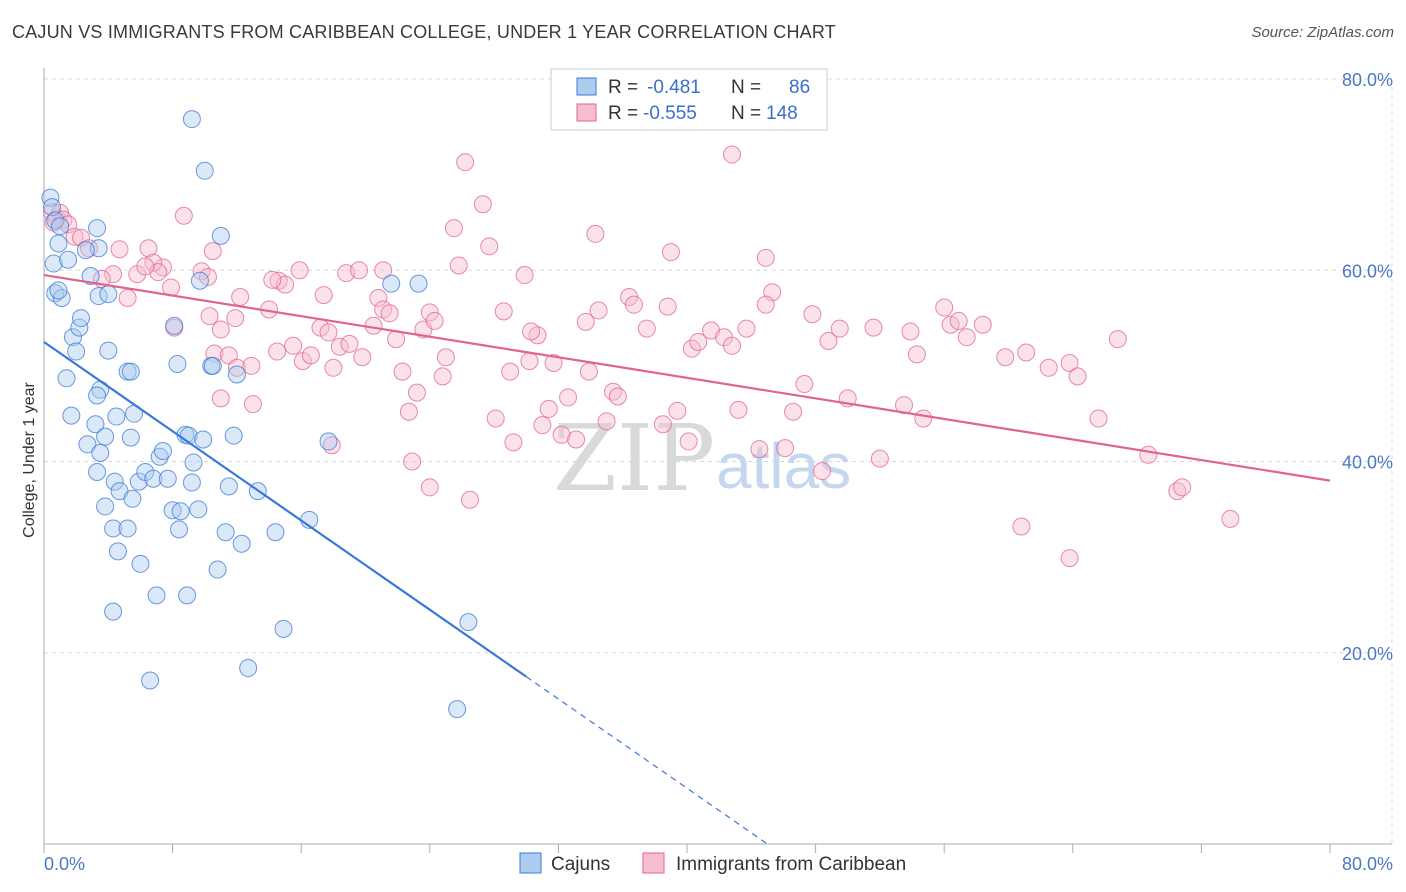 The width and height of the screenshot is (1406, 892). Describe the element at coordinates (799, 87) in the screenshot. I see `legend-n-value-cajuns: 86` at that location.